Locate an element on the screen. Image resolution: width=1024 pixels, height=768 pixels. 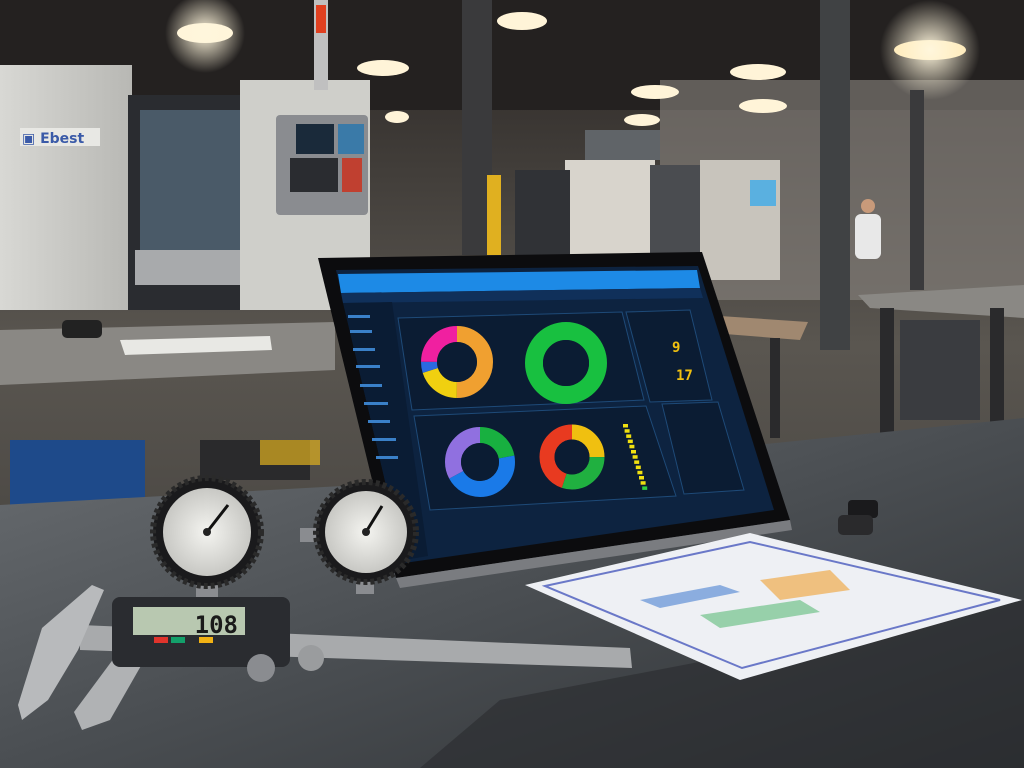
caliper-thumb-wheel is located at coordinates (261, 668).